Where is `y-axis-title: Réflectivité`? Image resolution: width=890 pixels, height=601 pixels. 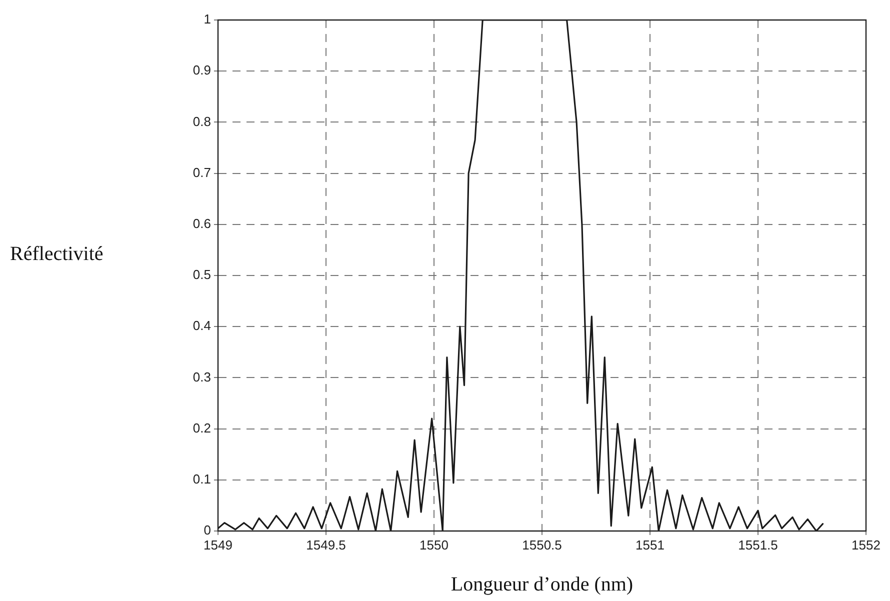
y-axis-title: Réflectivité is located at coordinates (57, 254).